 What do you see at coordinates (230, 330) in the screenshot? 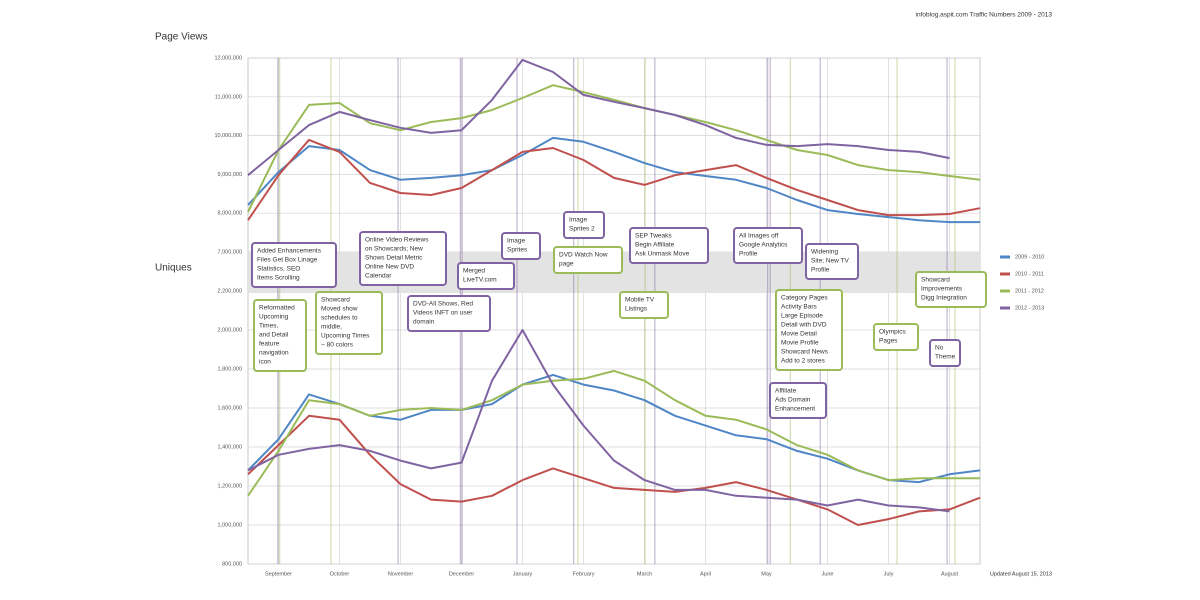
I see `y-tick-label: 2,000,000` at bounding box center [230, 330].